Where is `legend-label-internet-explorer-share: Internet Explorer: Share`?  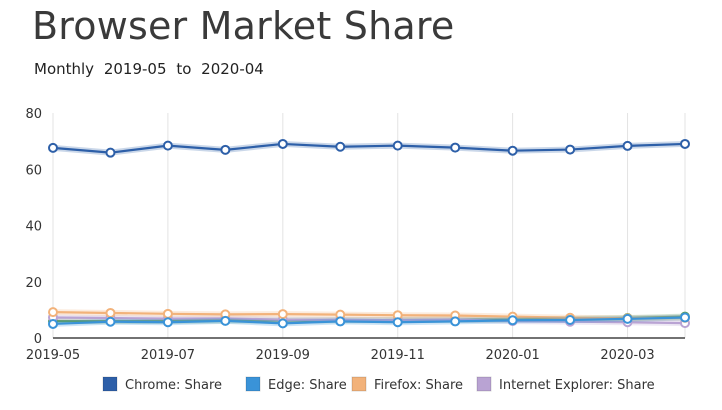 legend-label-internet-explorer-share: Internet Explorer: Share is located at coordinates (577, 385).